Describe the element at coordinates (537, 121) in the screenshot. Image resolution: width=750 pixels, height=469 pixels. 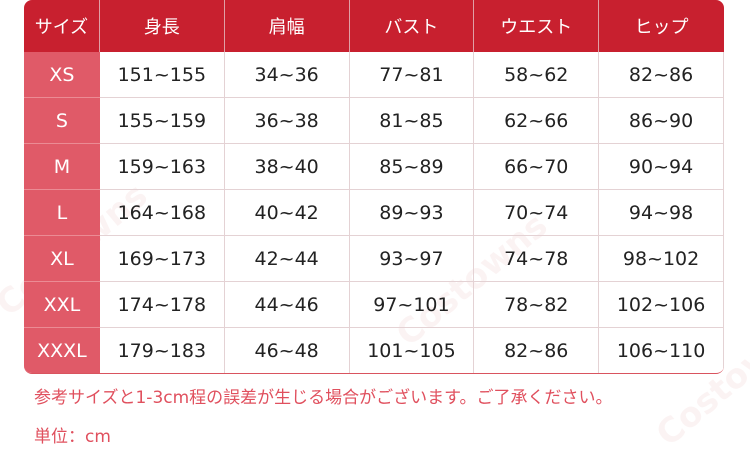
I see `table-cell: 62~66` at that location.